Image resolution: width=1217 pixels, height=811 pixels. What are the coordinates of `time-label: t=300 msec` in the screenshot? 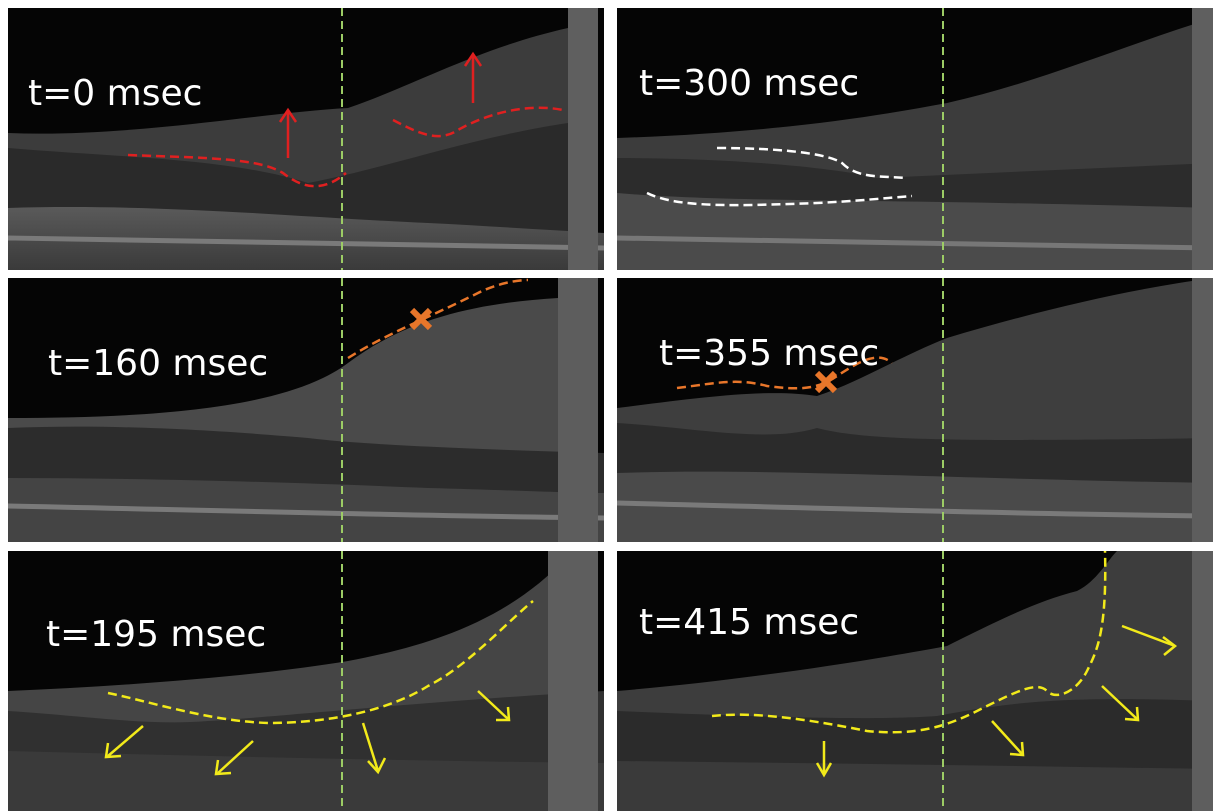 It's located at (749, 83).